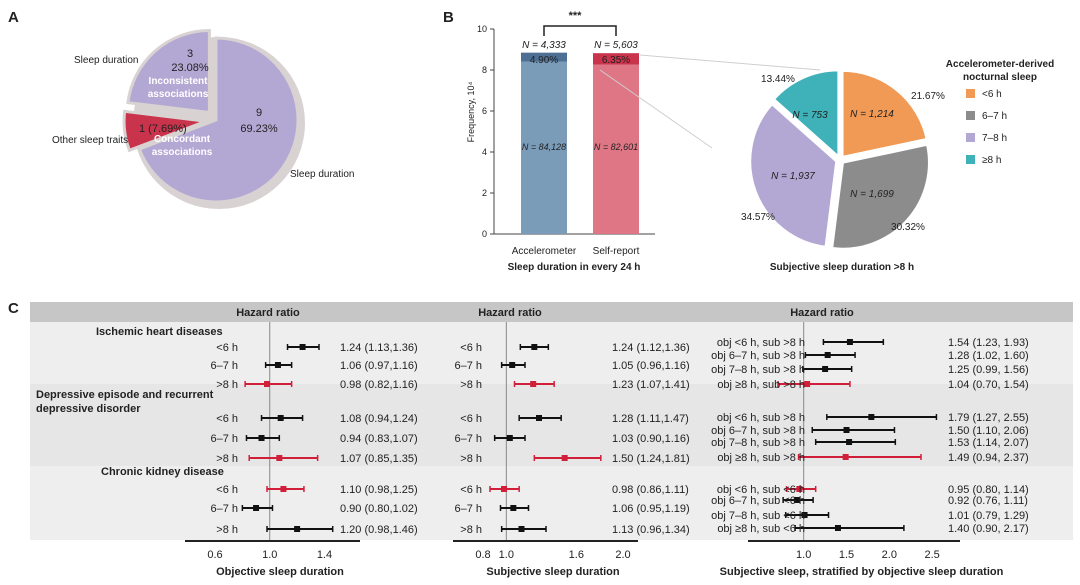 This screenshot has height=585, width=1080. What do you see at coordinates (484, 152) in the screenshot?
I see `bar-ytick-label-2: 4` at bounding box center [484, 152].